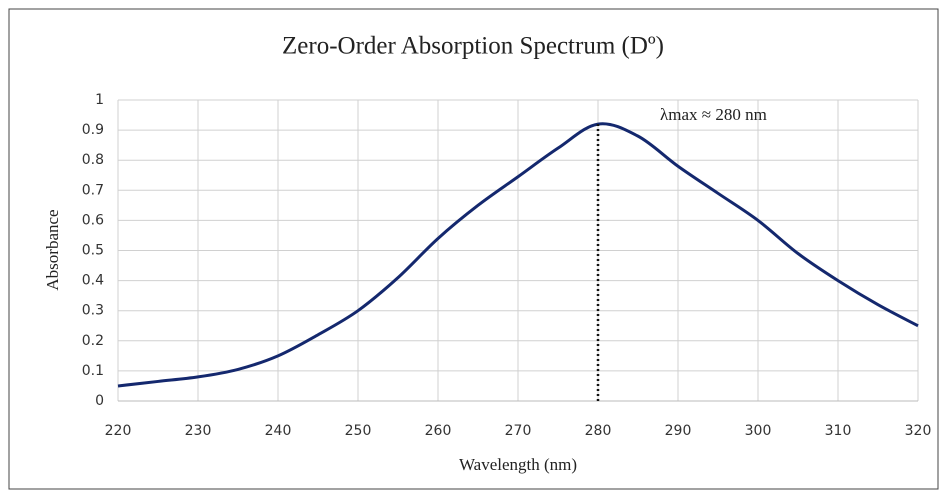 The width and height of the screenshot is (947, 498). Describe the element at coordinates (598, 431) in the screenshot. I see `x-tick-label: 280` at that location.